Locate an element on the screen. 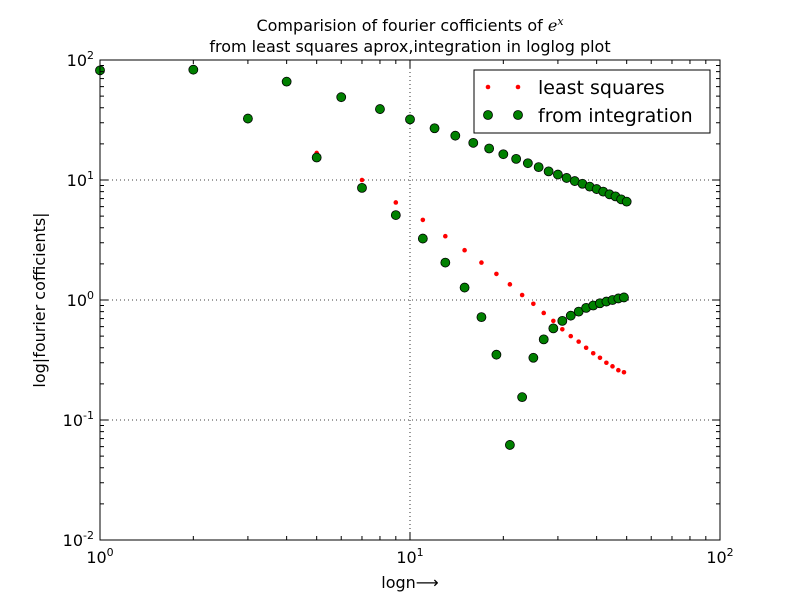  y-tick-label-1: 10⁻¹ is located at coordinates (78, 419).